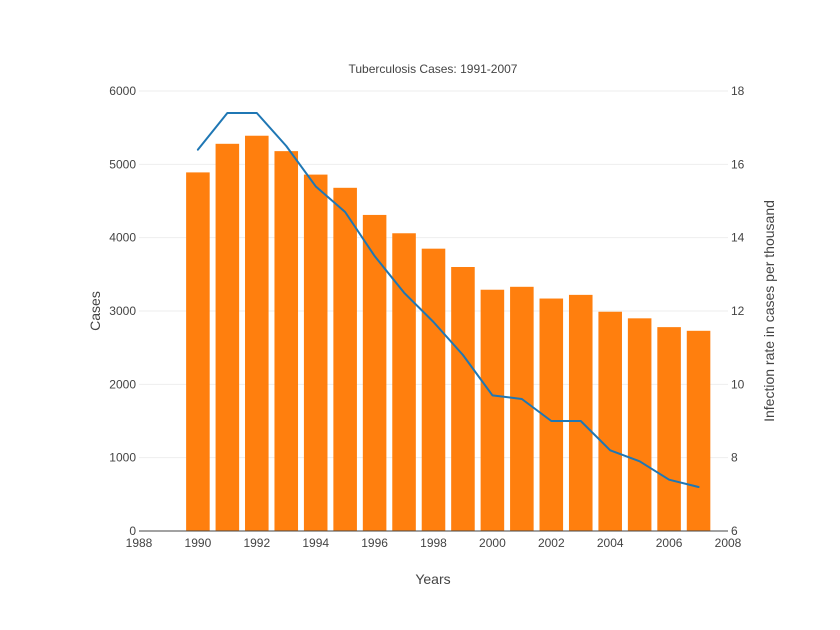 This screenshot has width=840, height=630. What do you see at coordinates (551, 543) in the screenshot?
I see `x-tick-label: 2002` at bounding box center [551, 543].